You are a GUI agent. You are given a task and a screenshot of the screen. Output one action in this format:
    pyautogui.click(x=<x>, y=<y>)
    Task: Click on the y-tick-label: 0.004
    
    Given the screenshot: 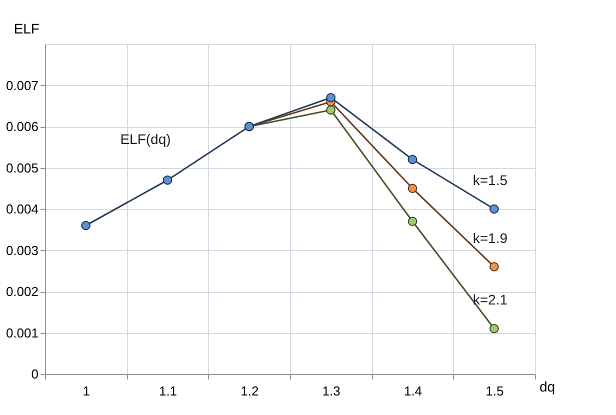 What is the action you would take?
    pyautogui.click(x=22, y=209)
    